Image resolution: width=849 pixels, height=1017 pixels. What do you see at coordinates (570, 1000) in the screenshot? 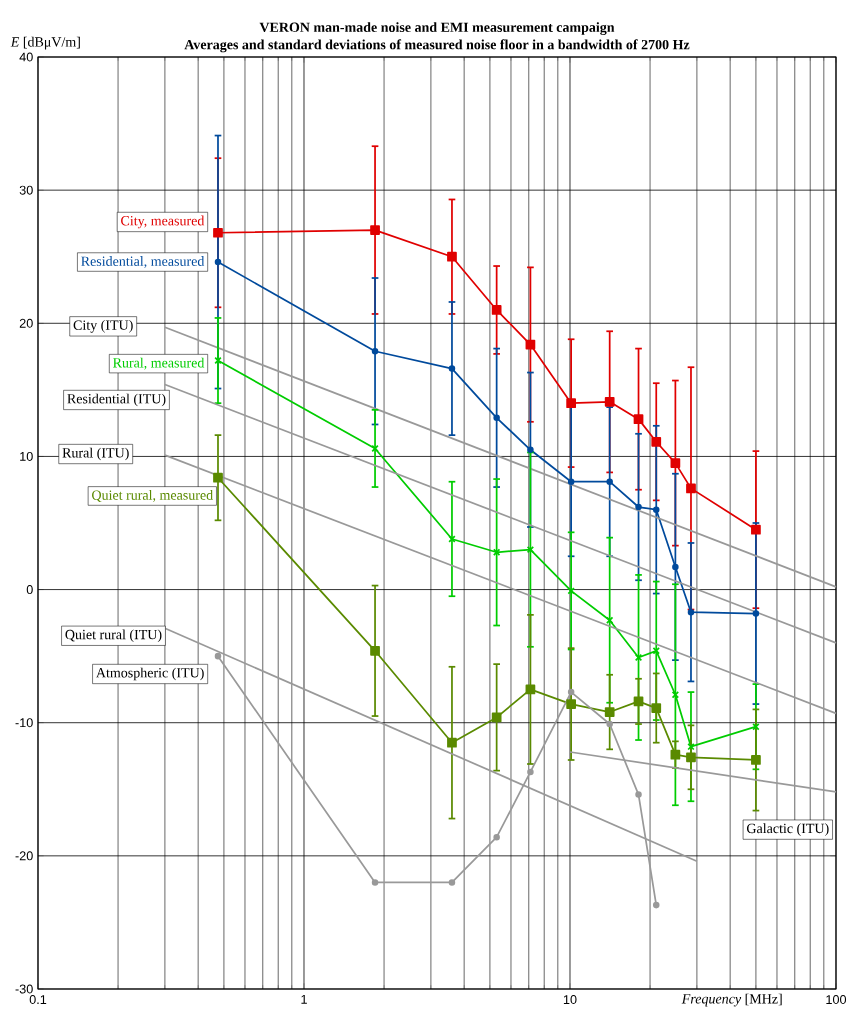
I see `x-tick-label: 10` at bounding box center [570, 1000].